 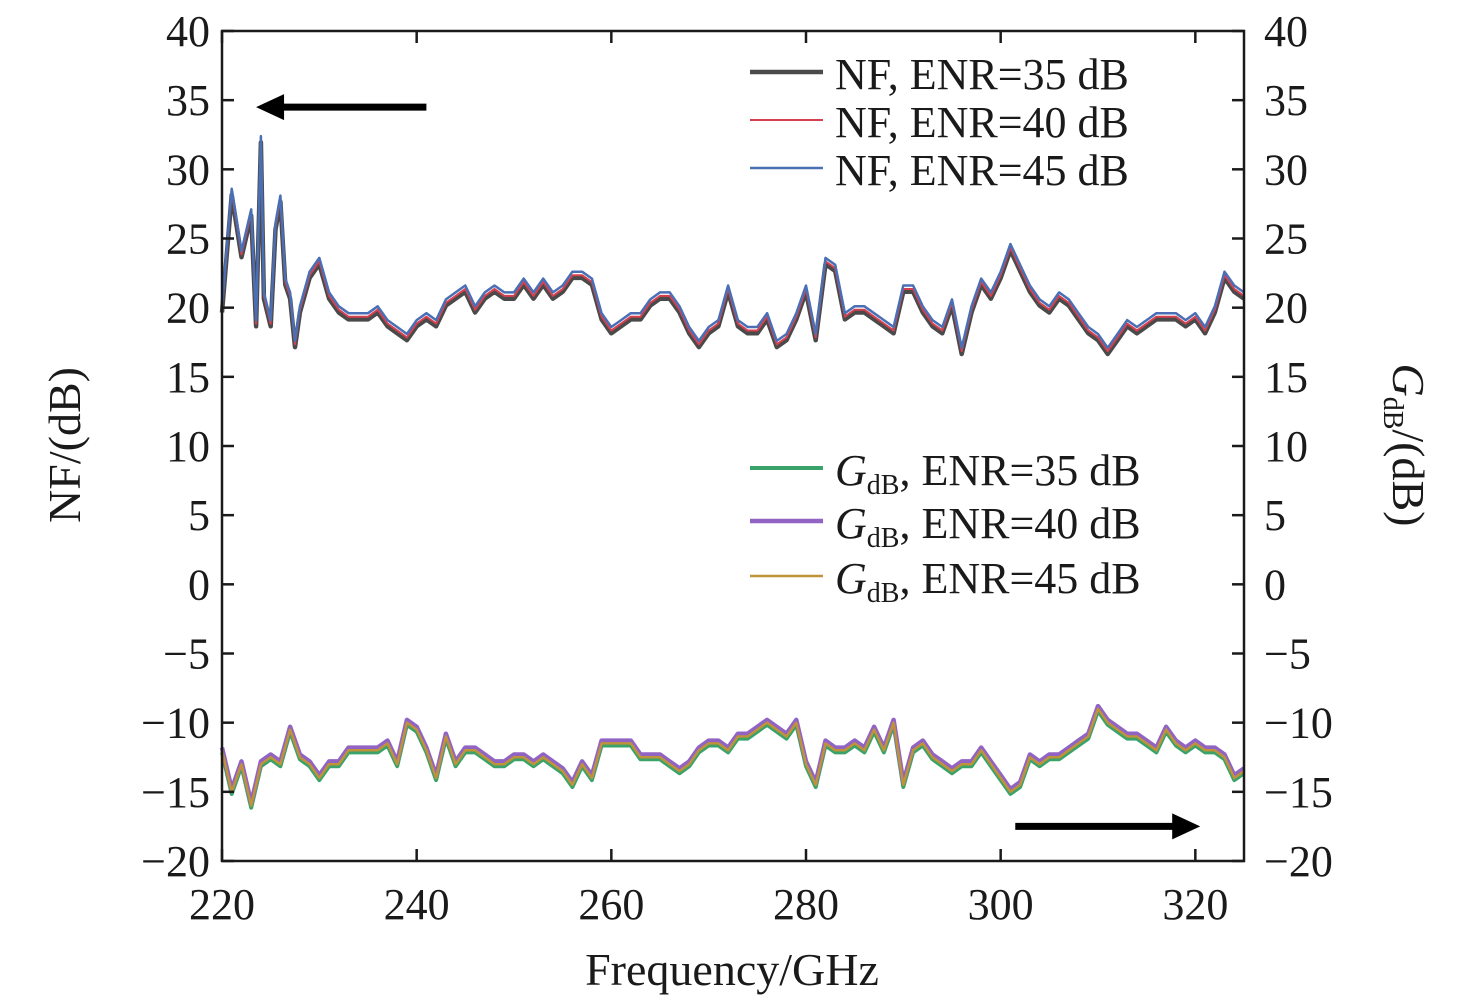 What do you see at coordinates (1408, 379) in the screenshot?
I see `y-axis-title-right-main: G` at bounding box center [1408, 379].